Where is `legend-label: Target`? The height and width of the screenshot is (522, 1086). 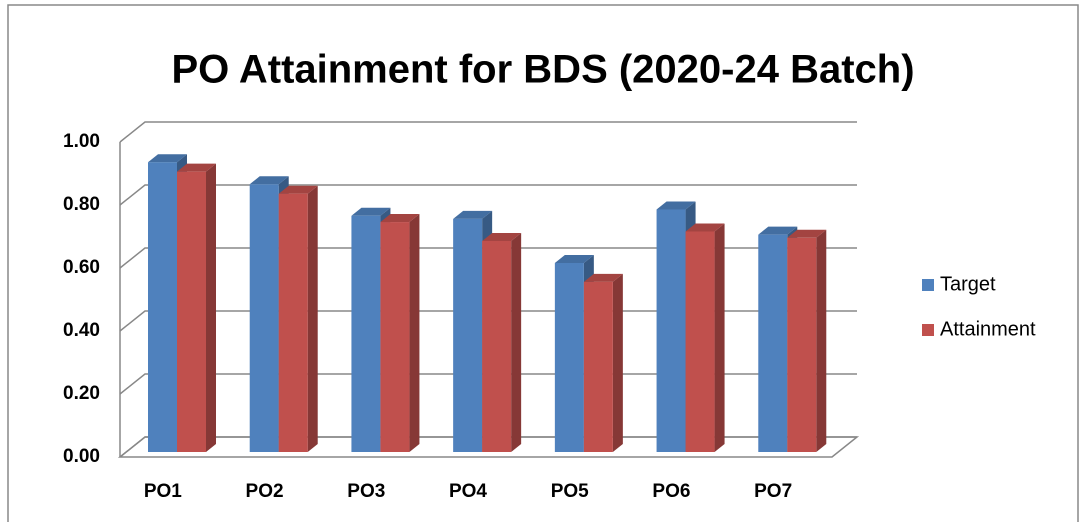
legend-label: Target is located at coordinates (968, 284).